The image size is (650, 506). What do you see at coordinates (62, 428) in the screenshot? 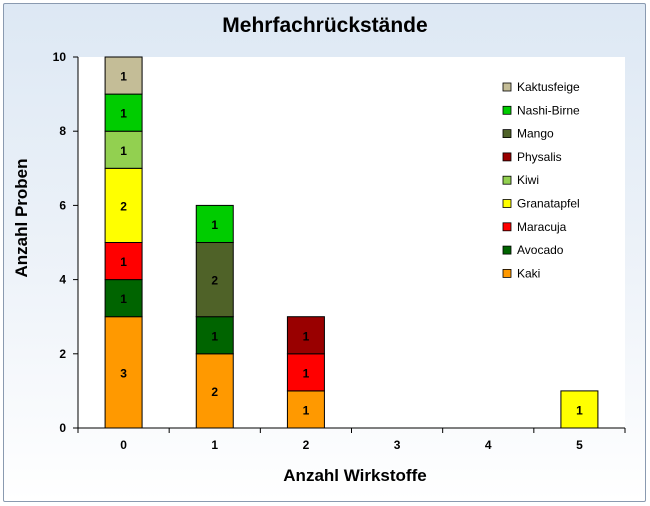
I see `y-tick-label: 0` at bounding box center [62, 428].